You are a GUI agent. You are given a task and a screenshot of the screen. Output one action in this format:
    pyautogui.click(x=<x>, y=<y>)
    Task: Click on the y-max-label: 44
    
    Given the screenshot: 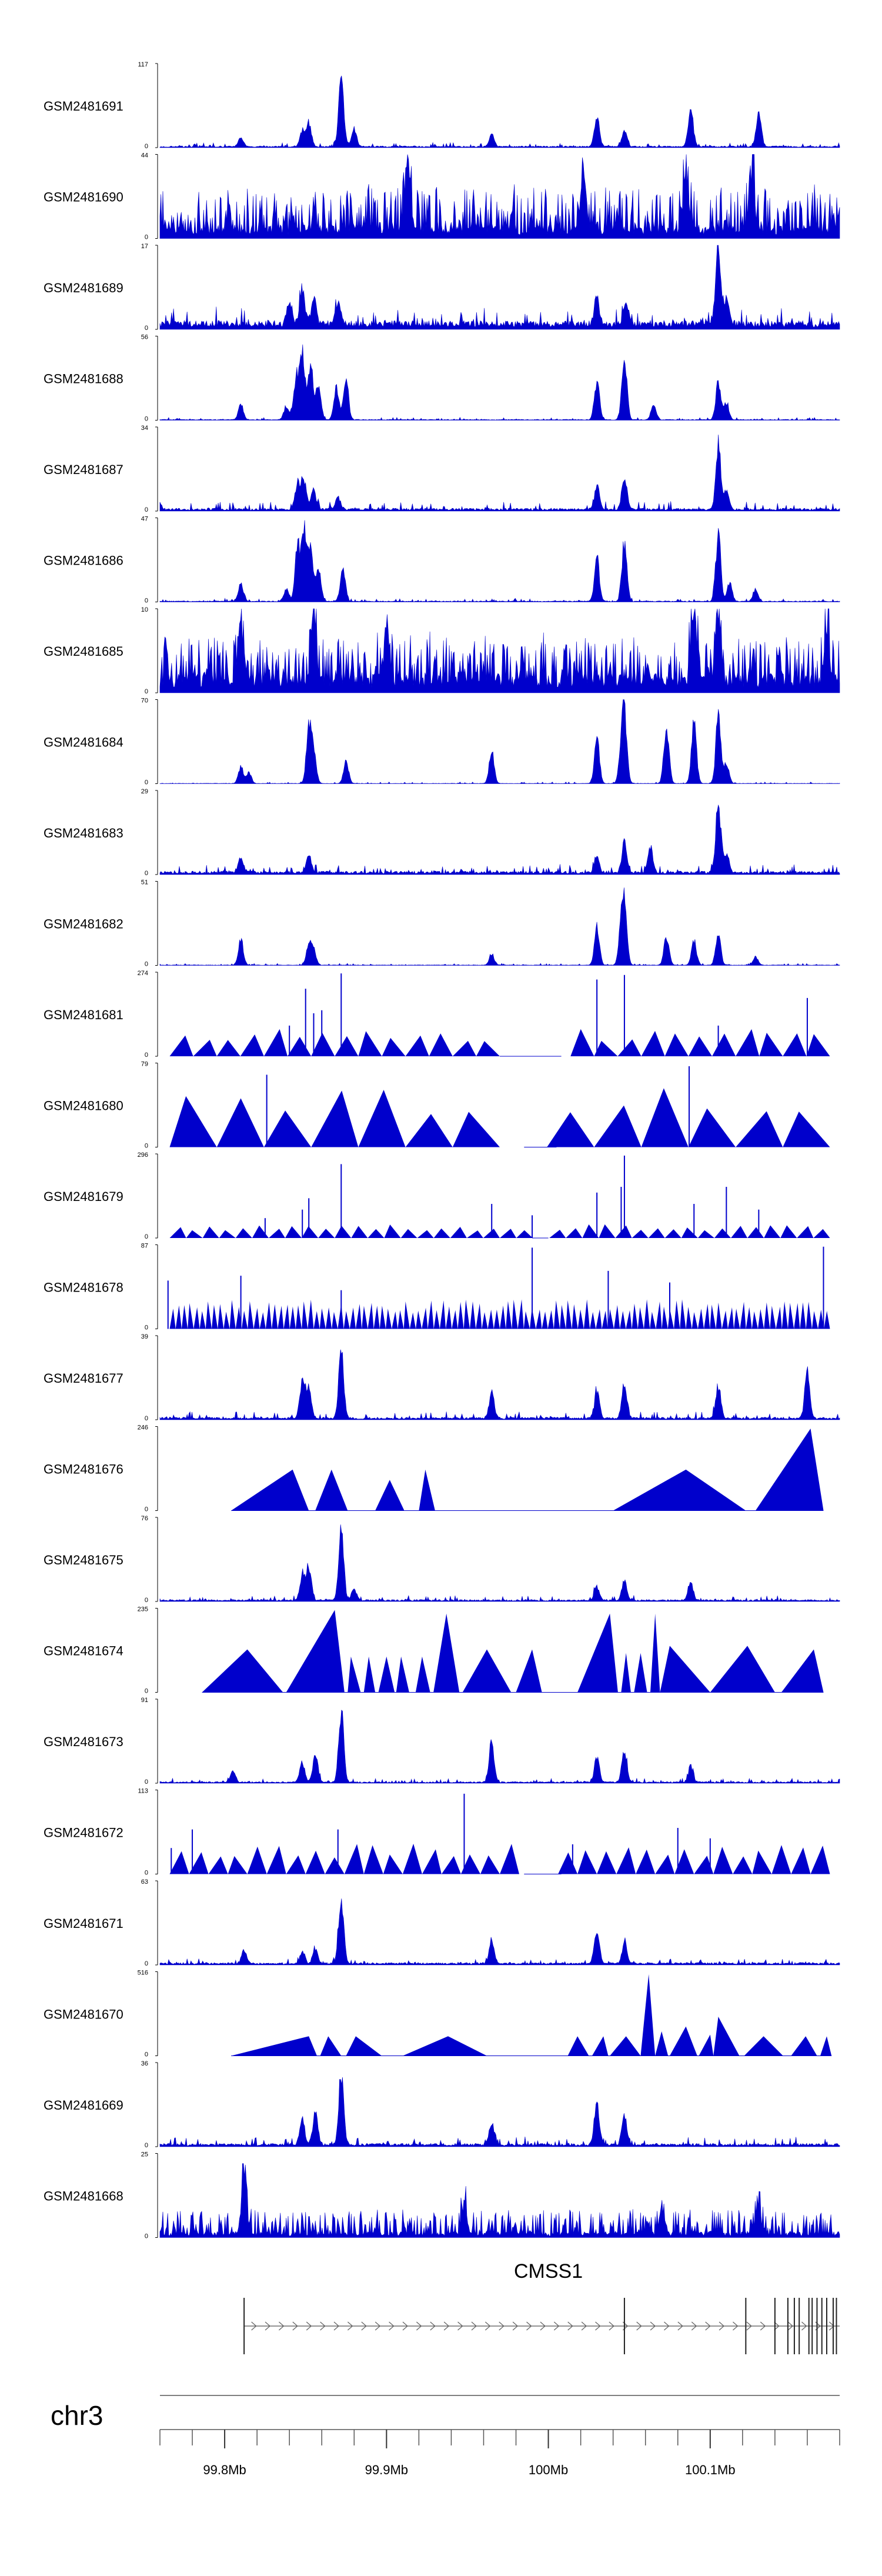 What is the action you would take?
    pyautogui.click(x=144, y=155)
    